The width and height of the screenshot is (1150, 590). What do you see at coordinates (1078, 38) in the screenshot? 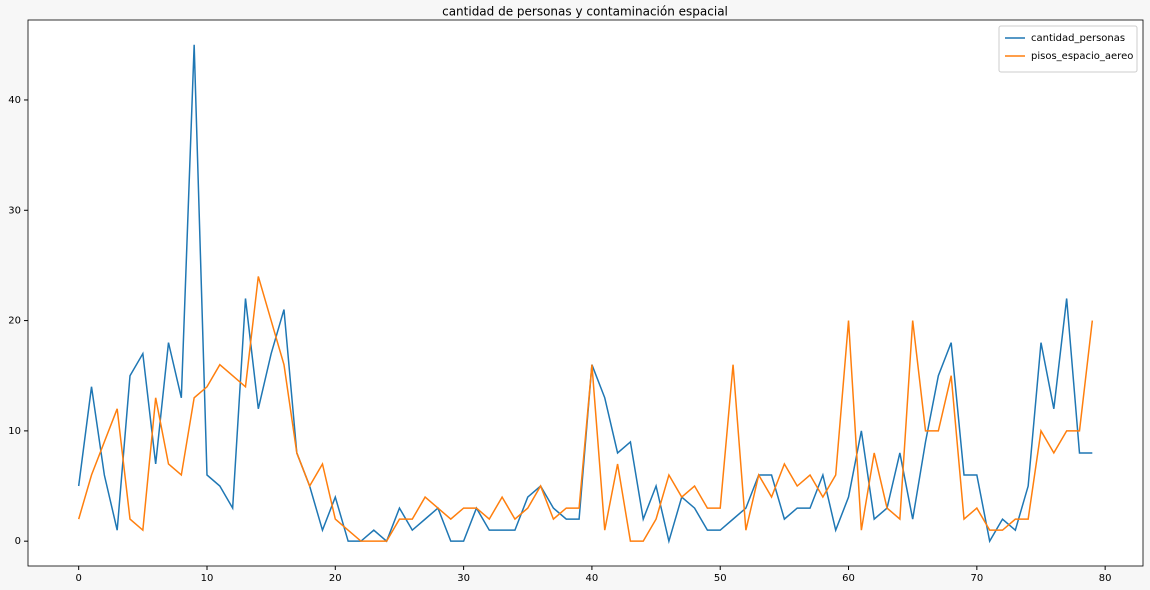
I see `legend-label: cantidad_personas` at bounding box center [1078, 38].